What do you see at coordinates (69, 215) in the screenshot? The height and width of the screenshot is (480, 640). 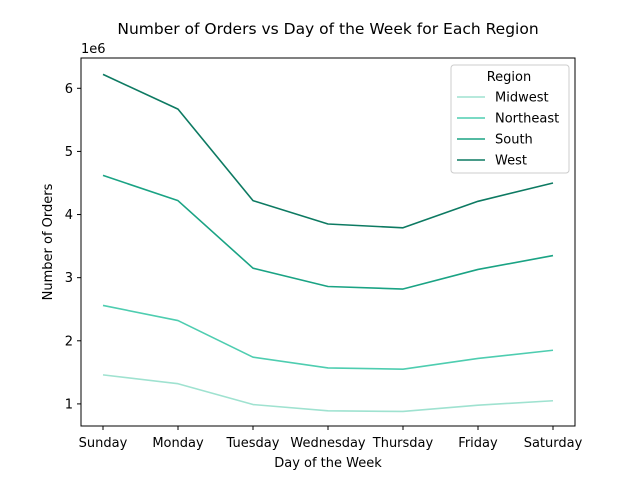 I see `y-tick-label: 4` at bounding box center [69, 215].